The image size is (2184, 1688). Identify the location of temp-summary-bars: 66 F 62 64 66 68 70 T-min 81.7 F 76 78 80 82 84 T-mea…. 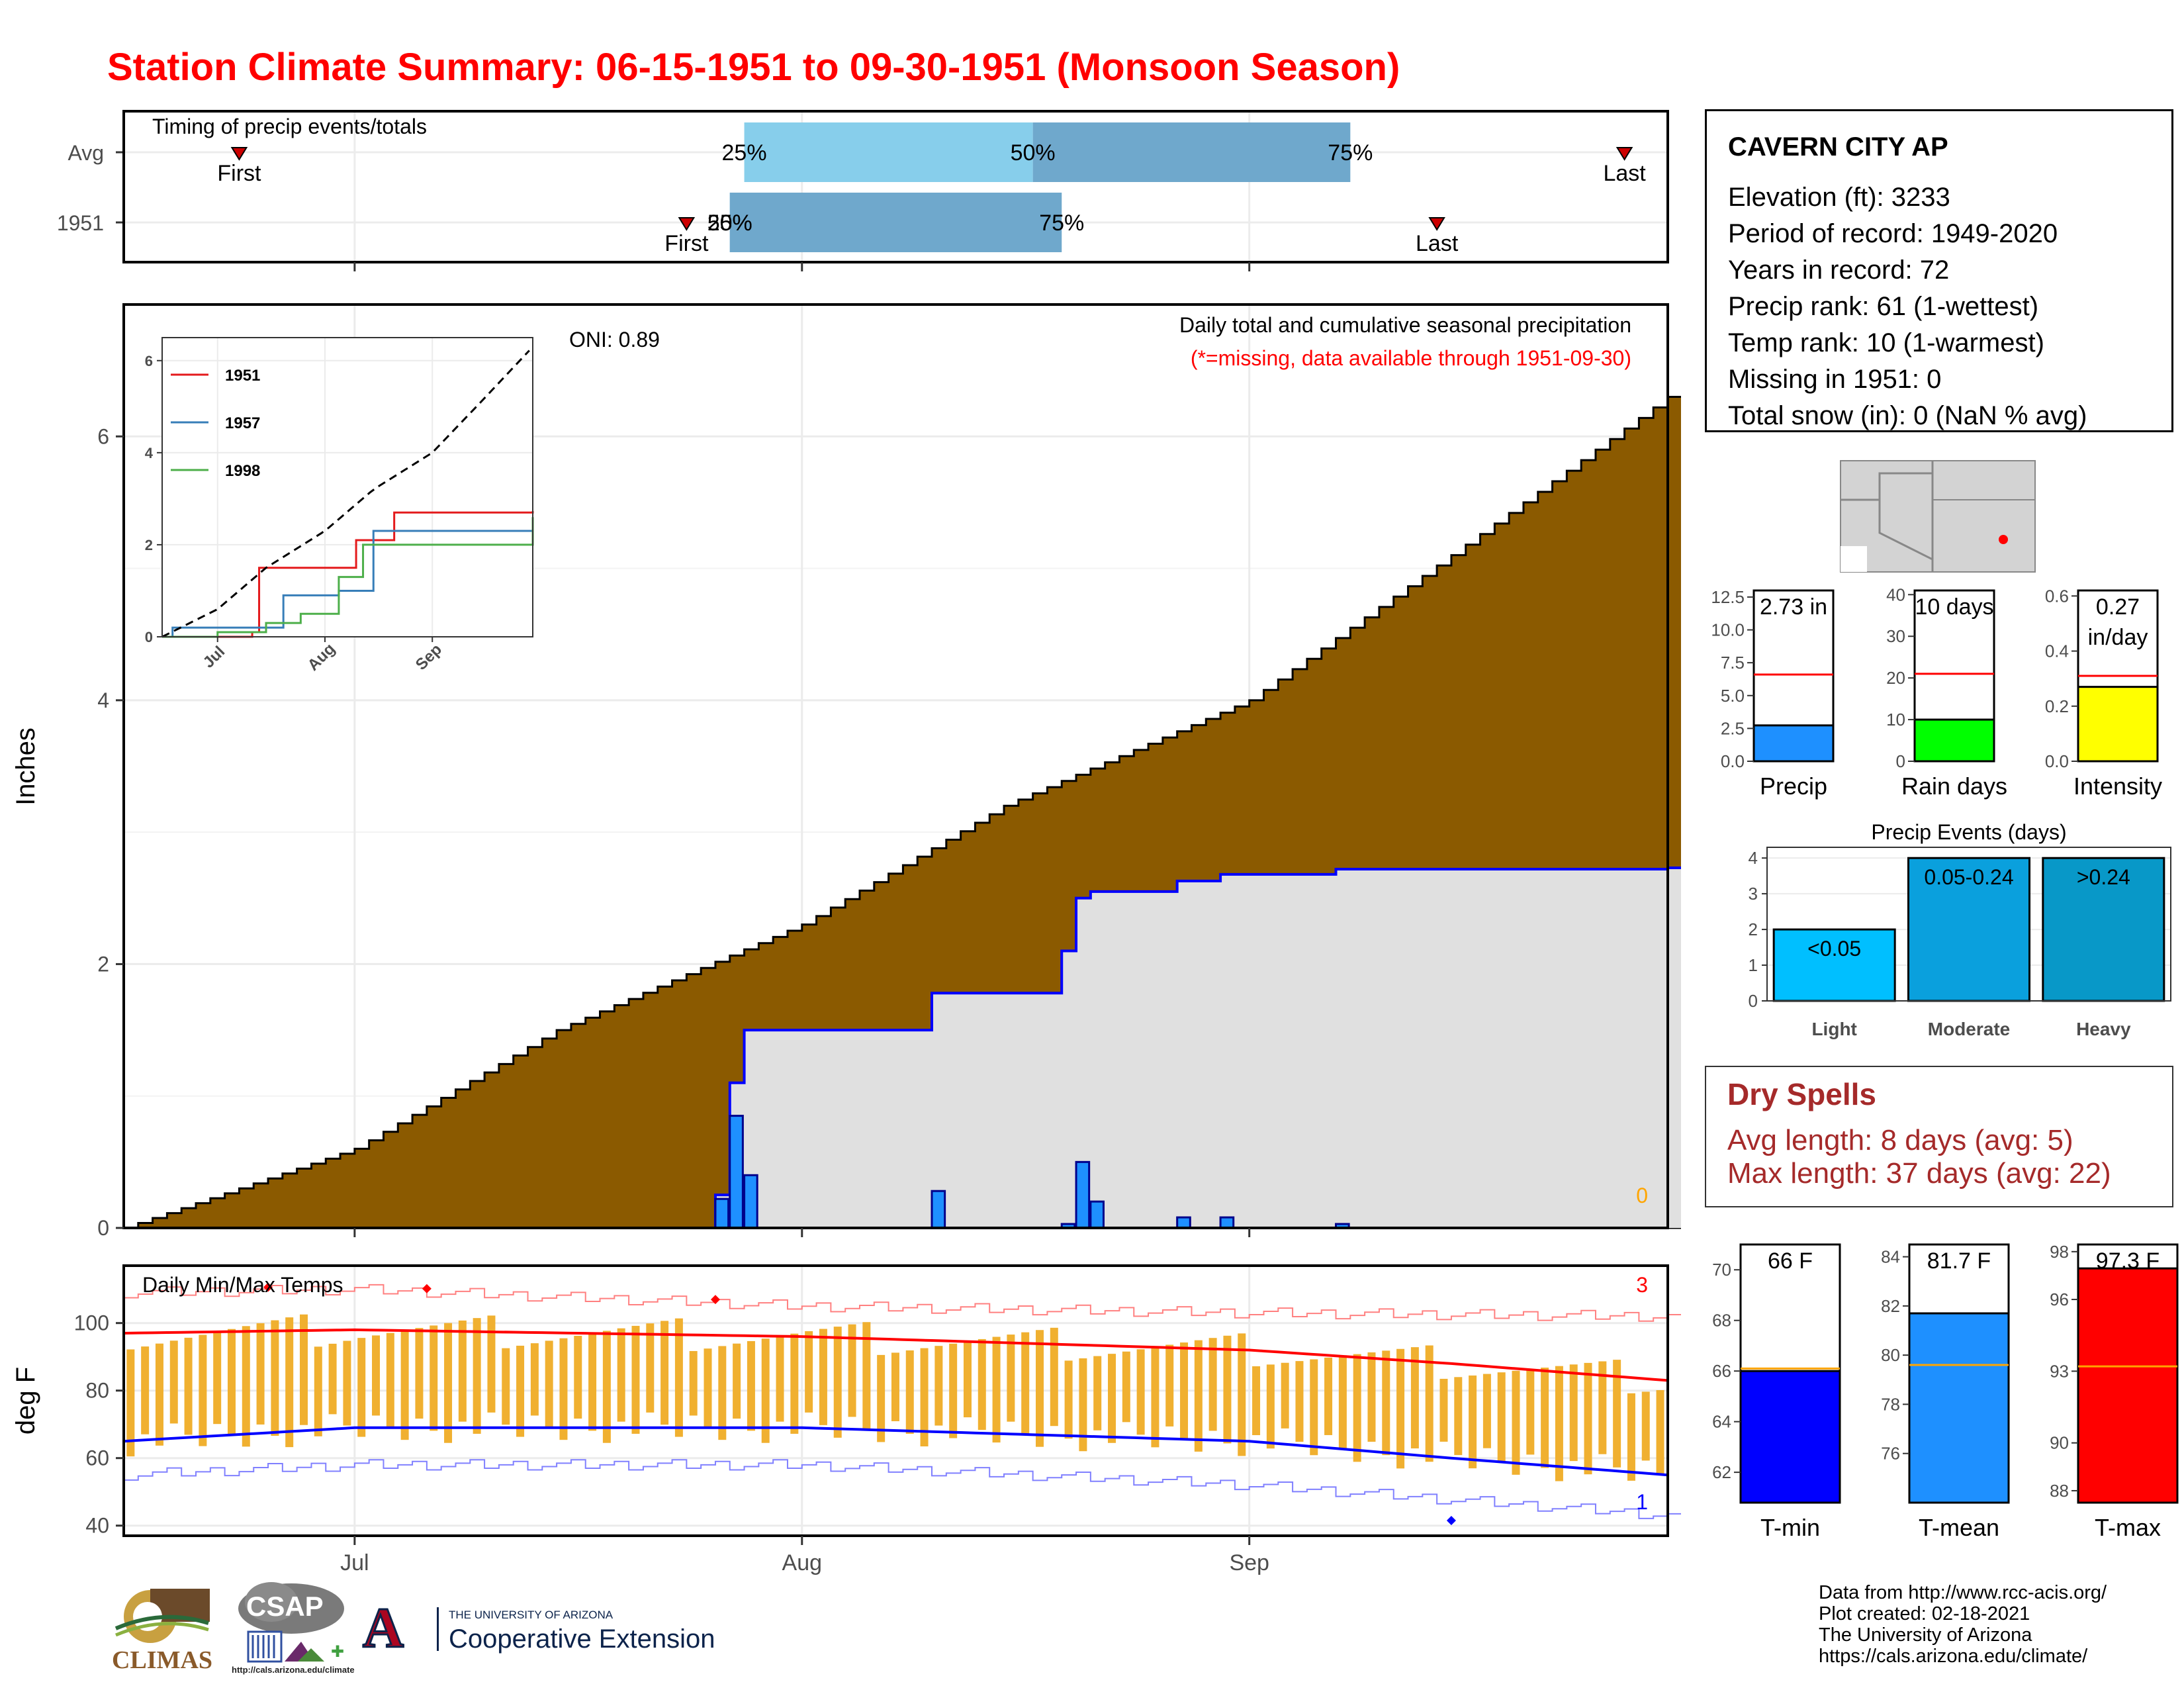
(1945, 1391).